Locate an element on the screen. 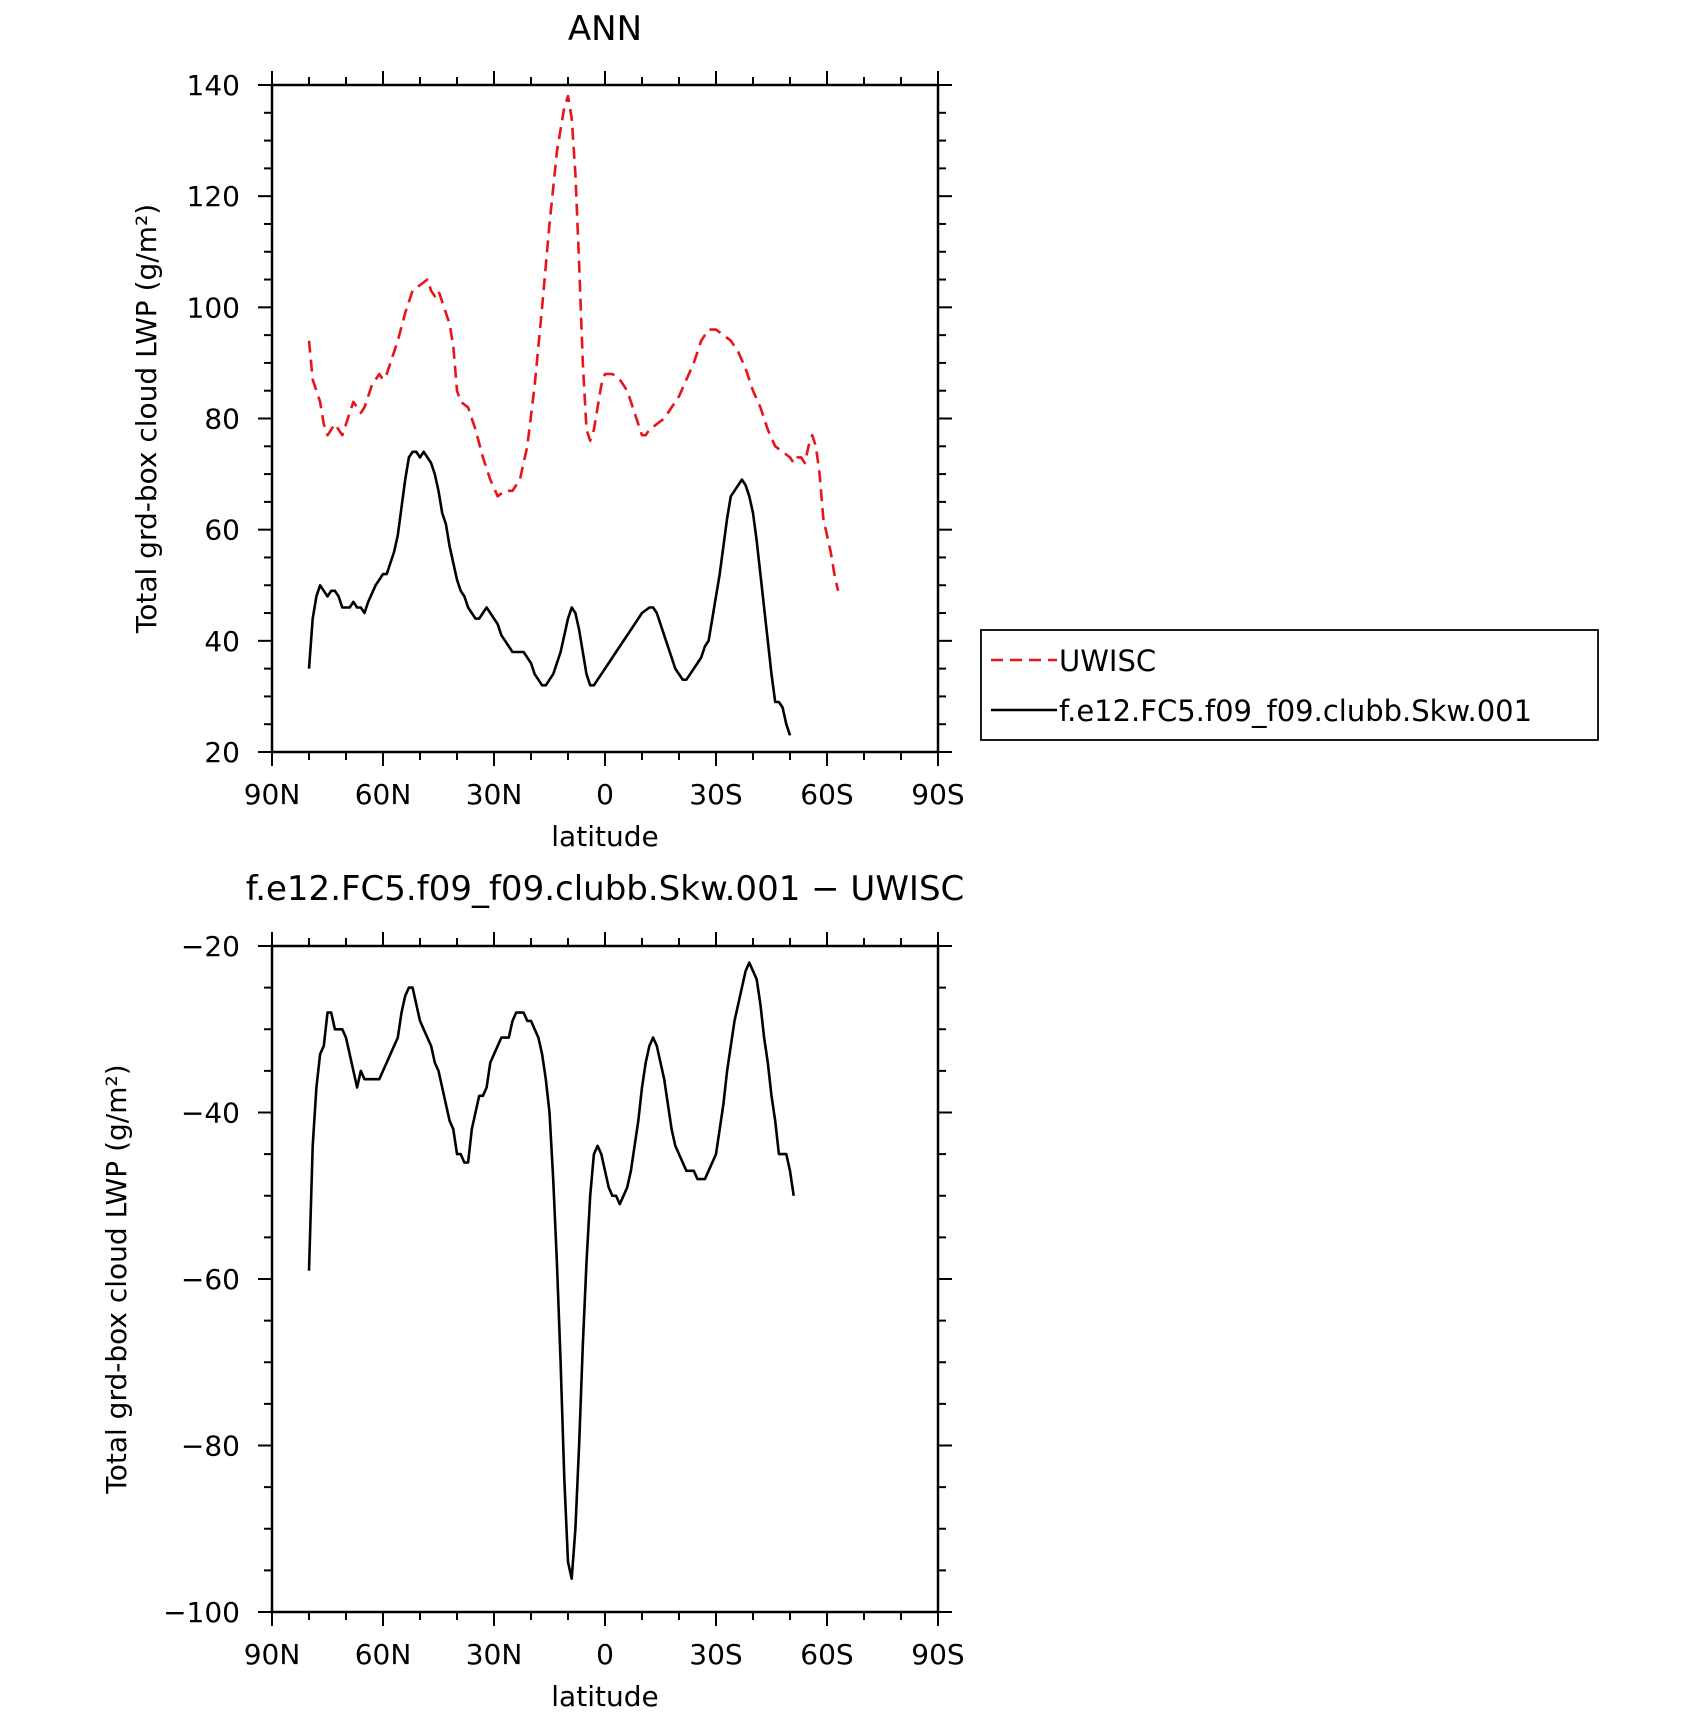 This screenshot has height=1730, width=1708. y-tick-label: −100 is located at coordinates (201, 1612).